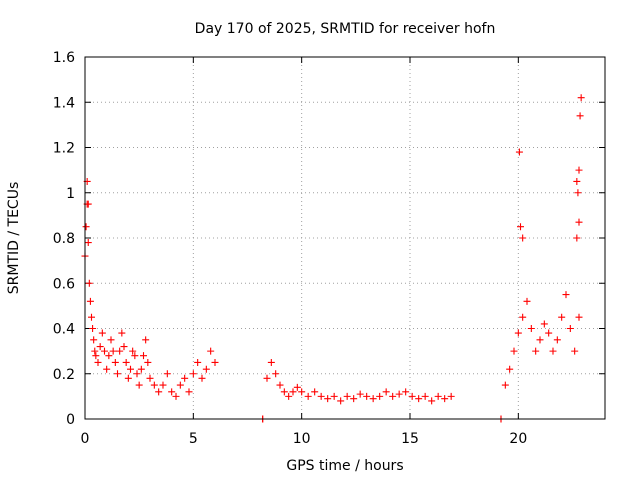  I want to click on x-tick-label: 10, so click(302, 439).